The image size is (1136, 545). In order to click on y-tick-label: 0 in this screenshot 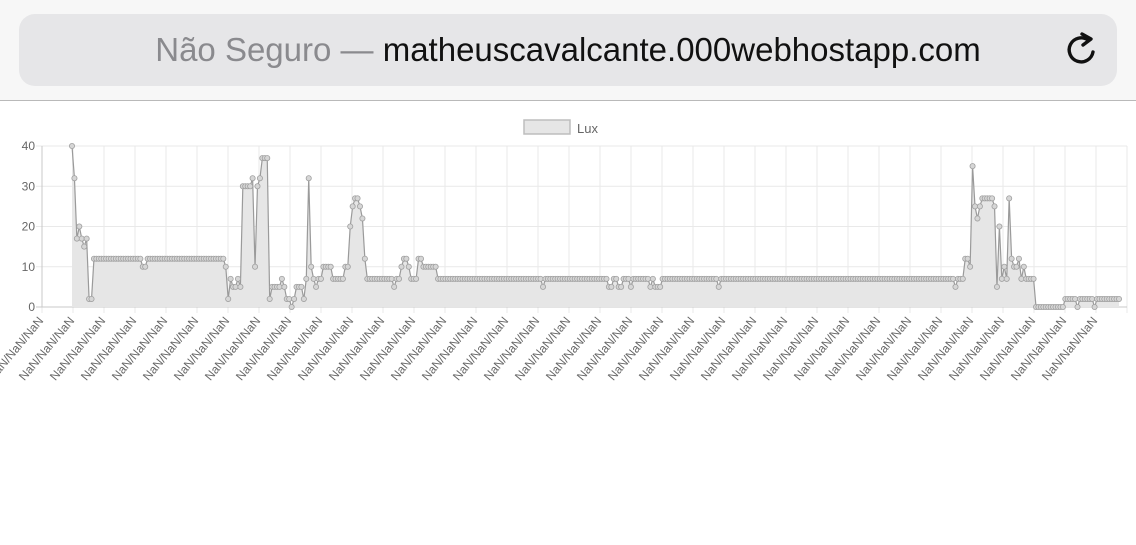, I will do `click(31, 307)`.